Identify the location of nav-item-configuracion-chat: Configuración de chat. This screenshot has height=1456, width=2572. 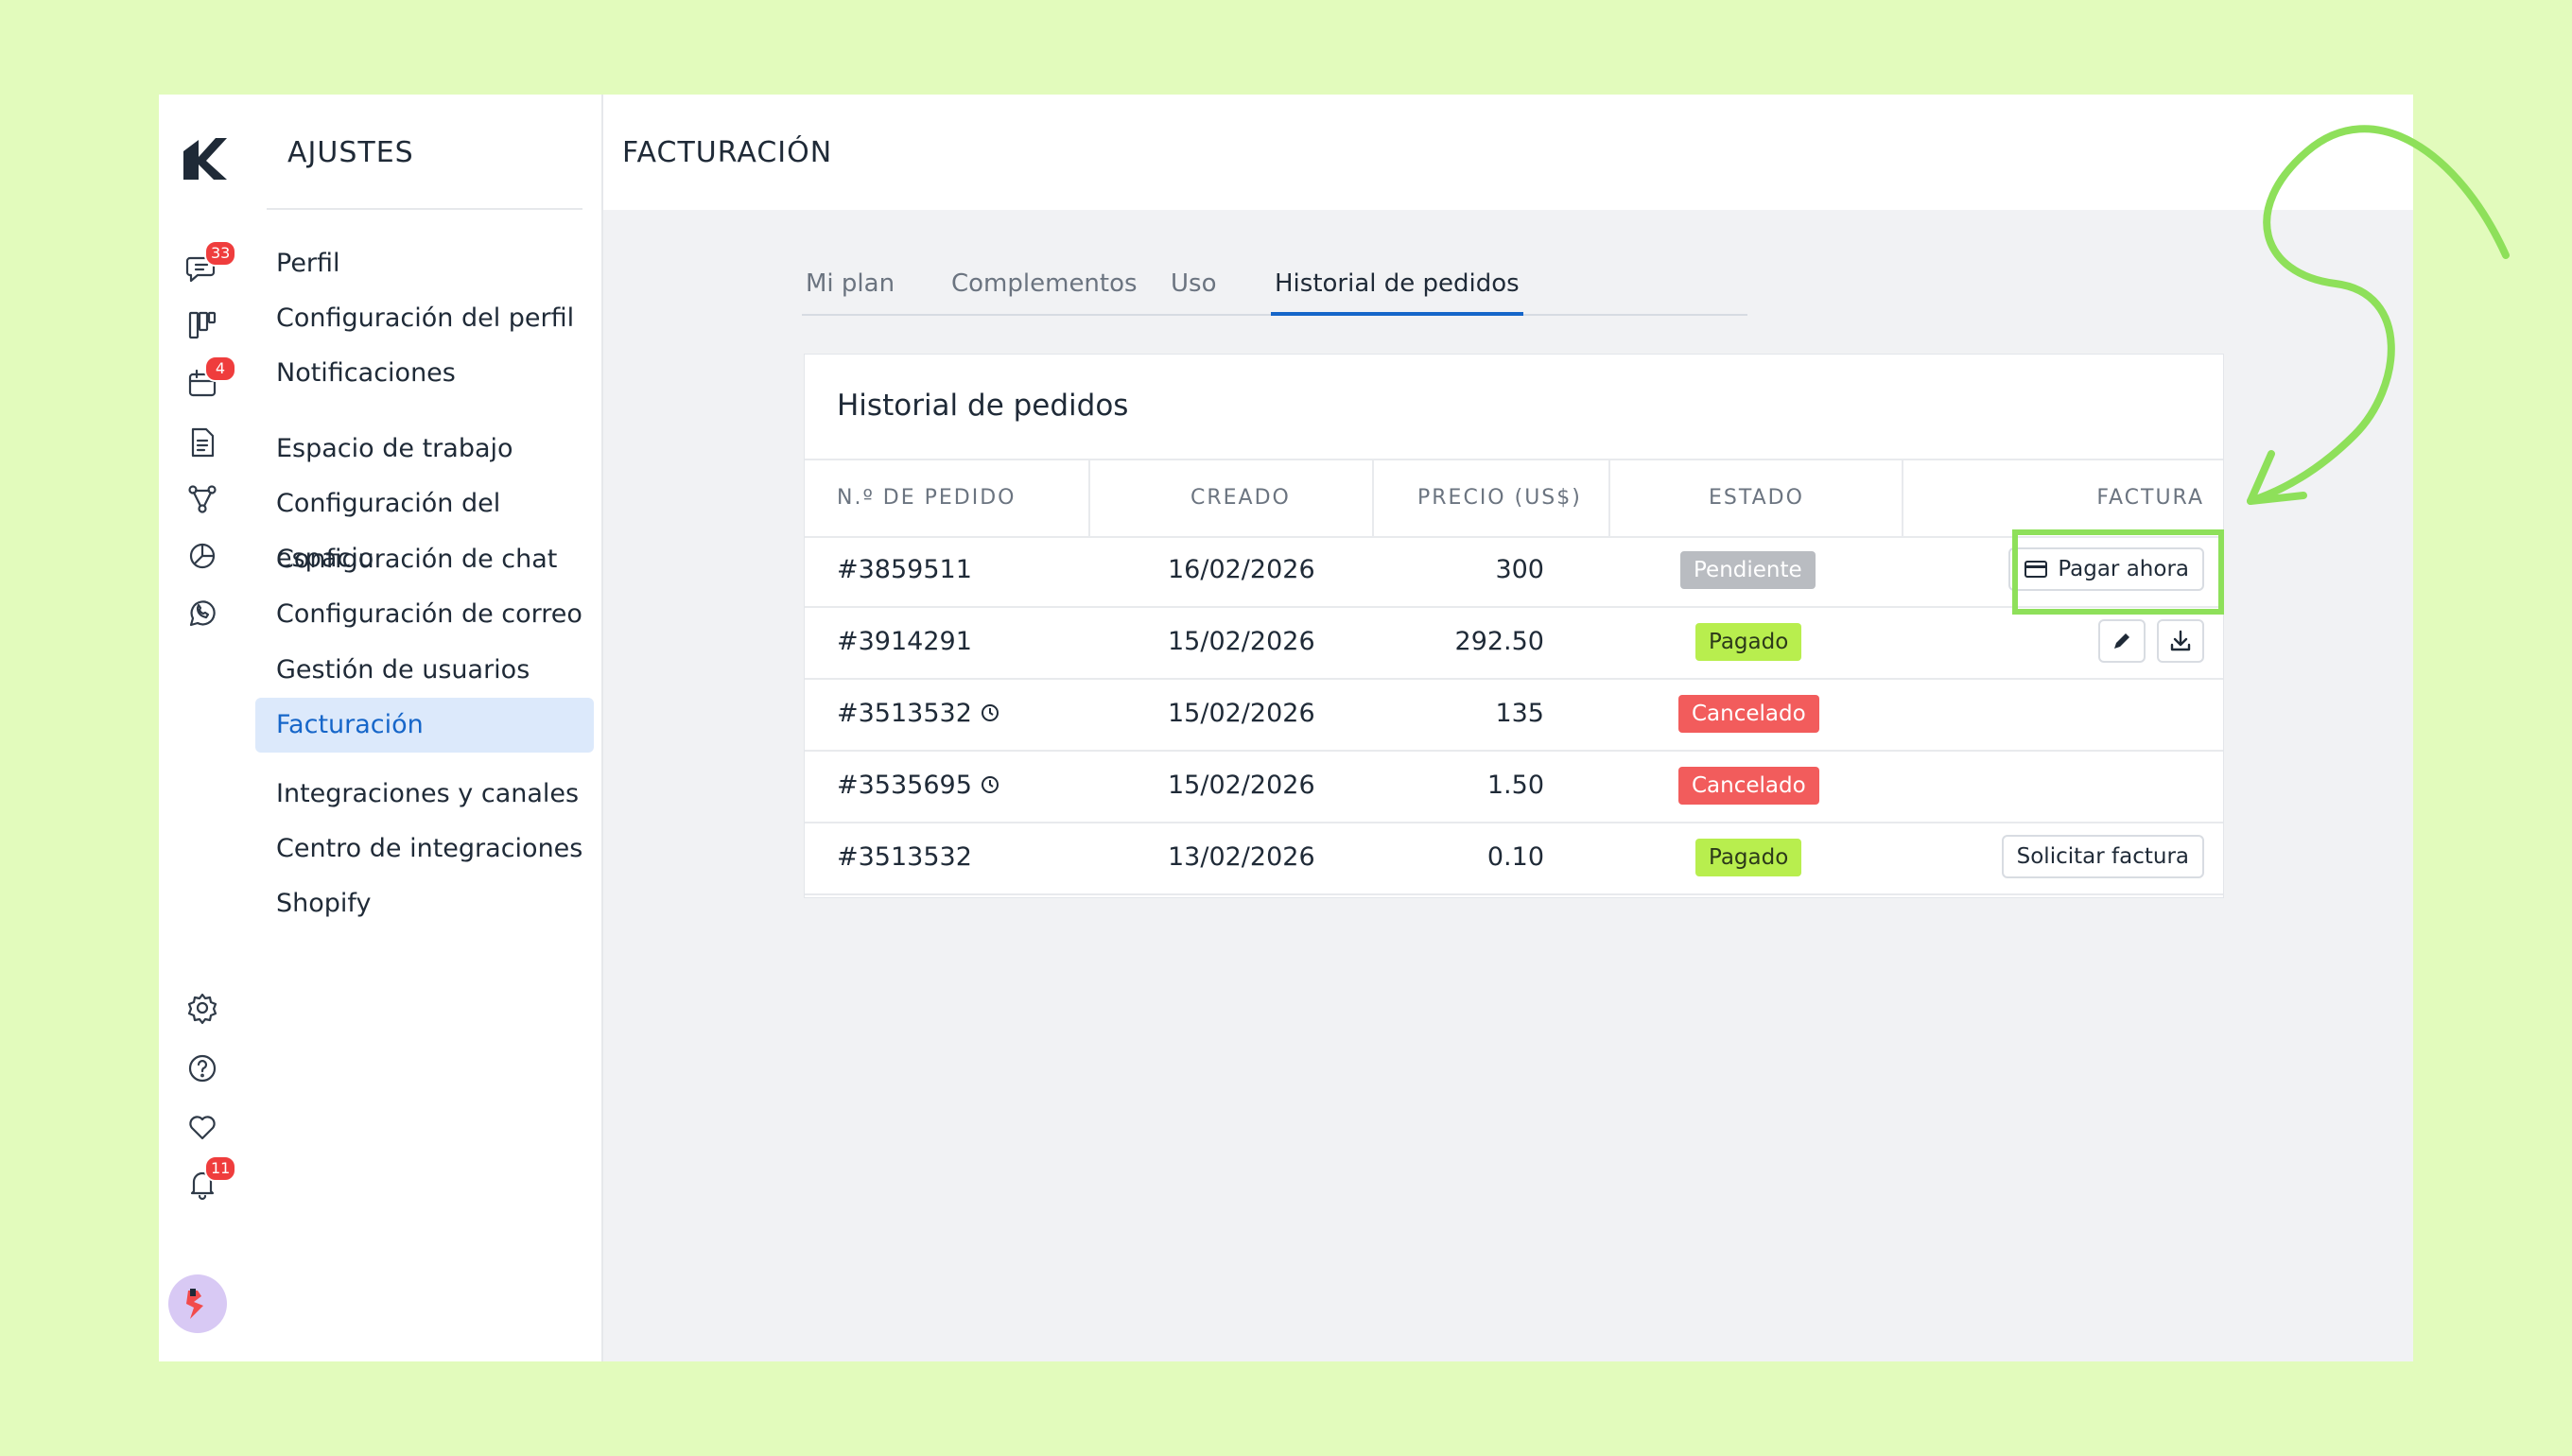
(417, 559).